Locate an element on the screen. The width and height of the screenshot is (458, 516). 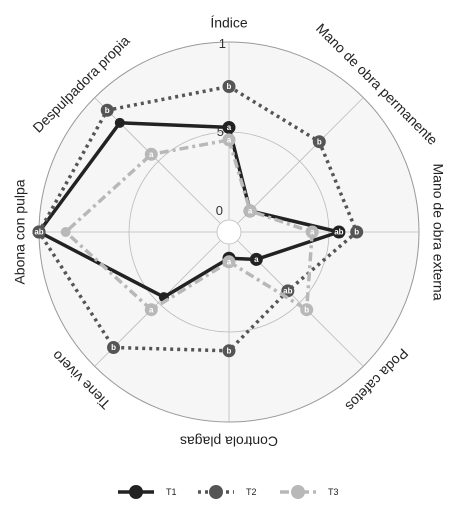
point-label-T2-6: ab is located at coordinates (38, 232).